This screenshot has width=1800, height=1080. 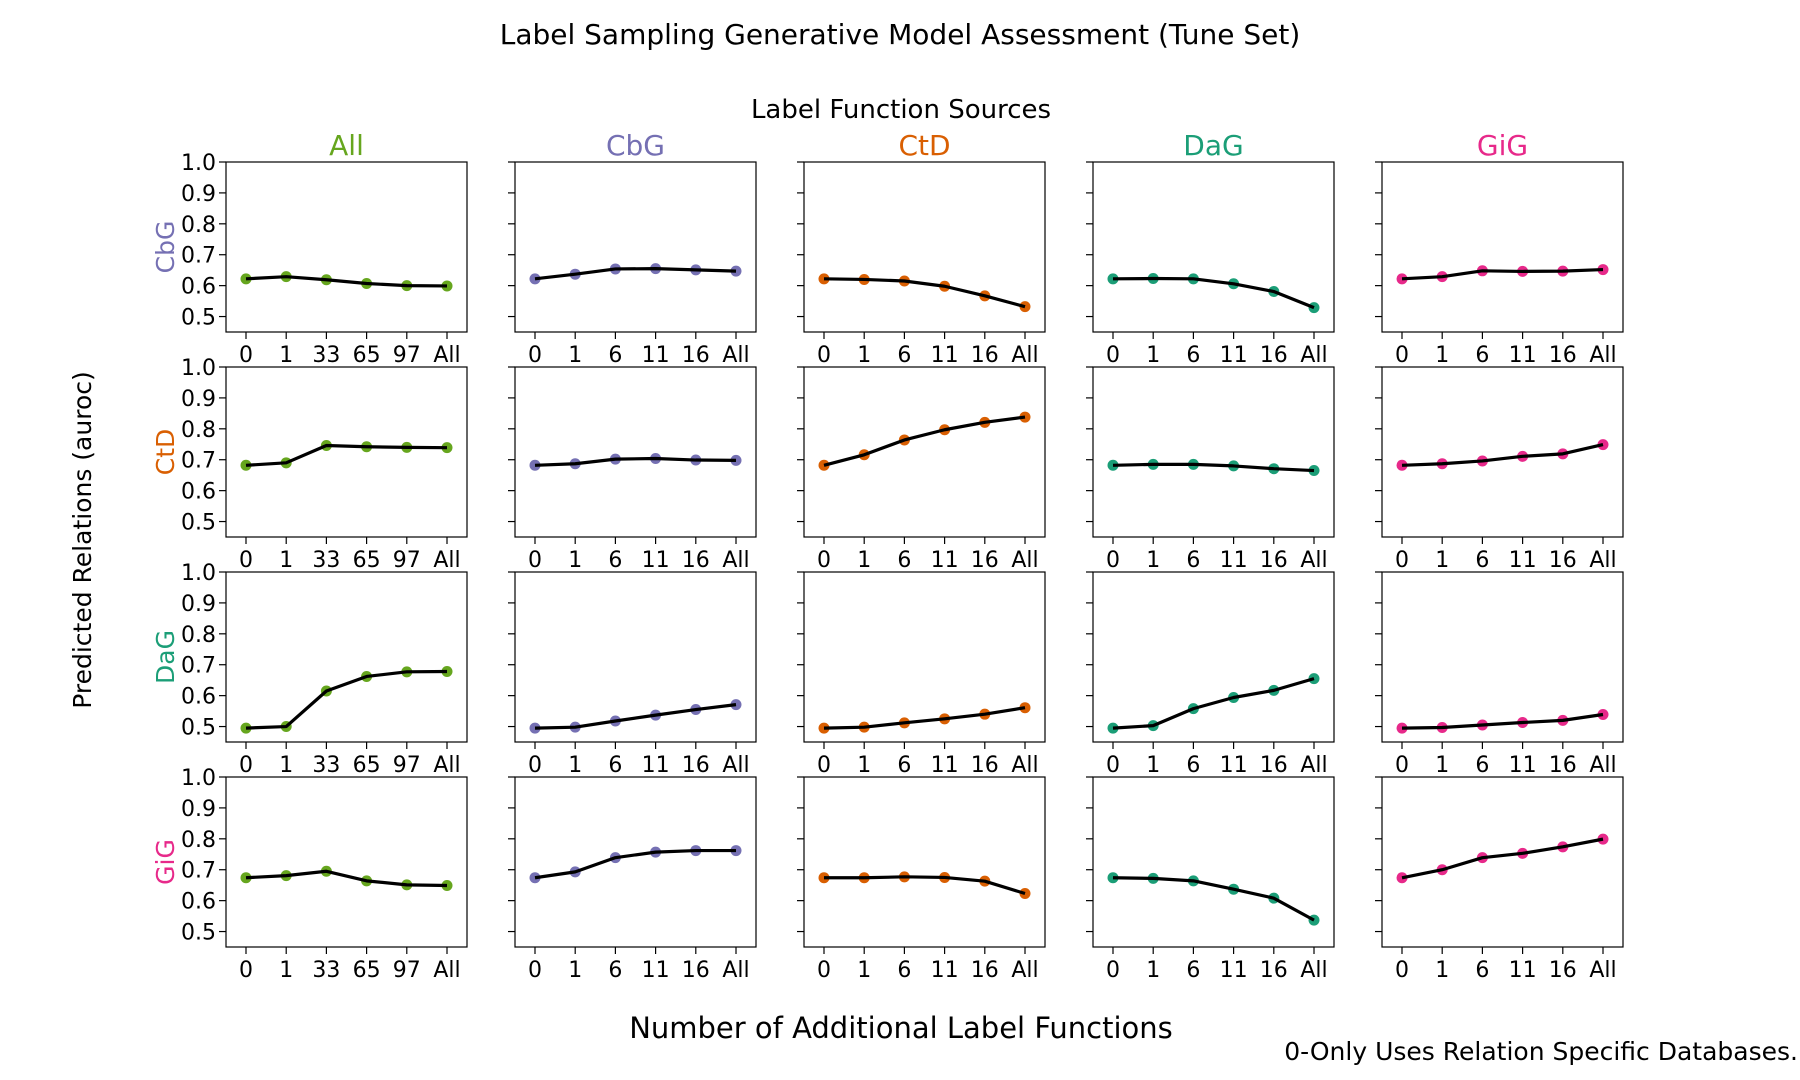 I want to click on panel-gig-ctd: 0 1 6 11 16 All, so click(x=921, y=879).